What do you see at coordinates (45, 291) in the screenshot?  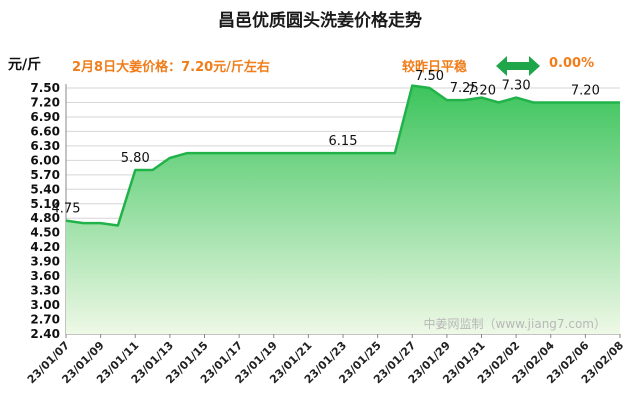 I see `y-tick-label: 3.30` at bounding box center [45, 291].